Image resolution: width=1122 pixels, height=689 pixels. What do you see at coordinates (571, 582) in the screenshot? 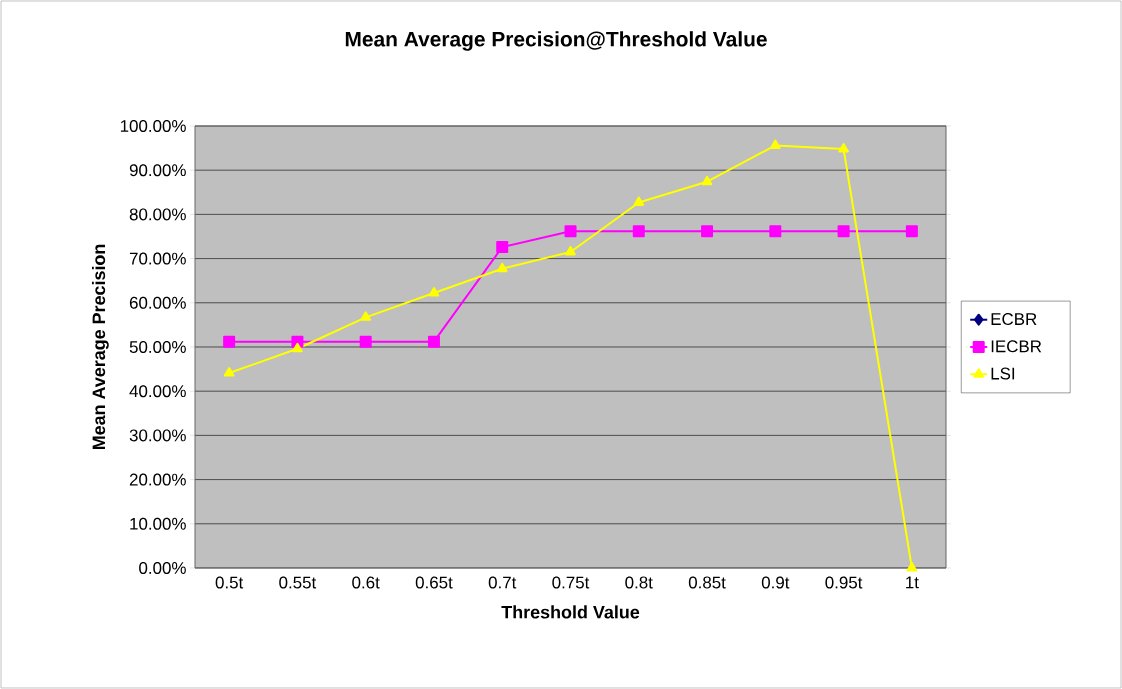
I see `x-tick-label: 0.75t` at bounding box center [571, 582].